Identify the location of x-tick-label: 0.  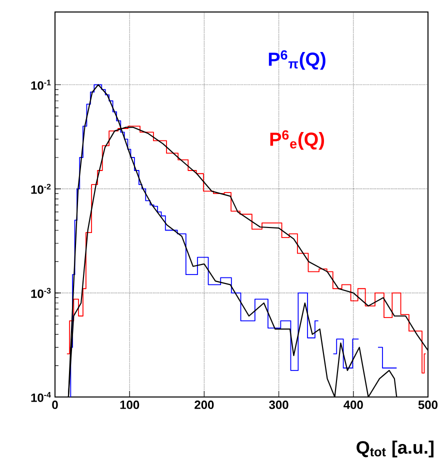
(55, 405).